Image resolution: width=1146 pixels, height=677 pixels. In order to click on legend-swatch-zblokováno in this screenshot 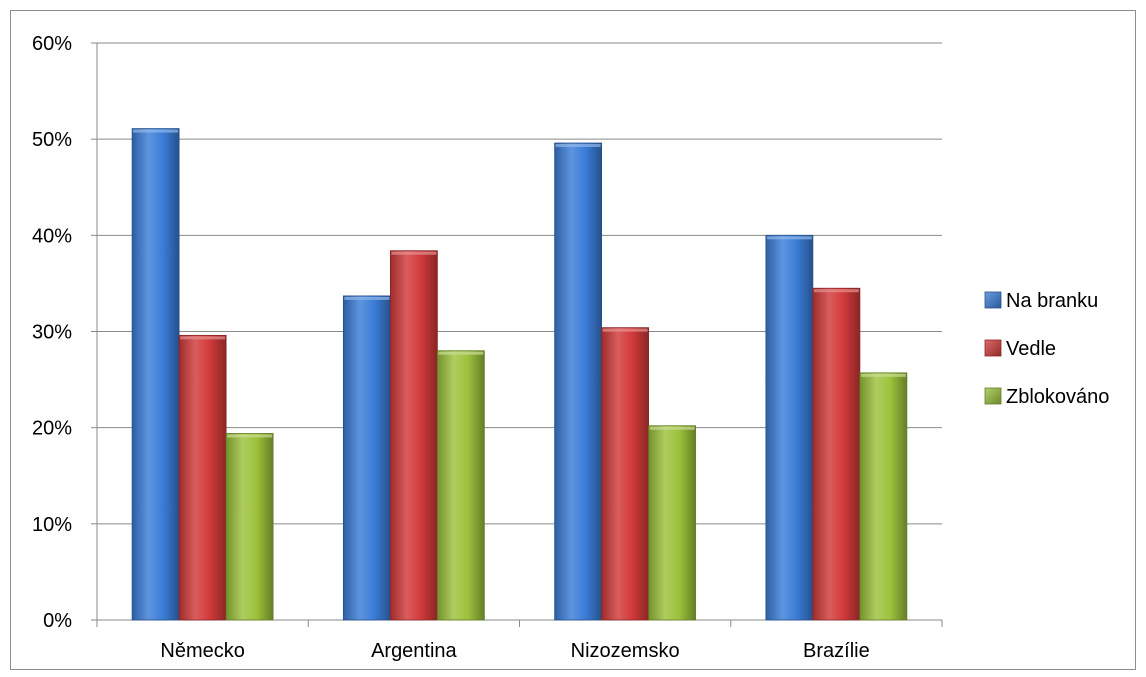, I will do `click(993, 396)`.